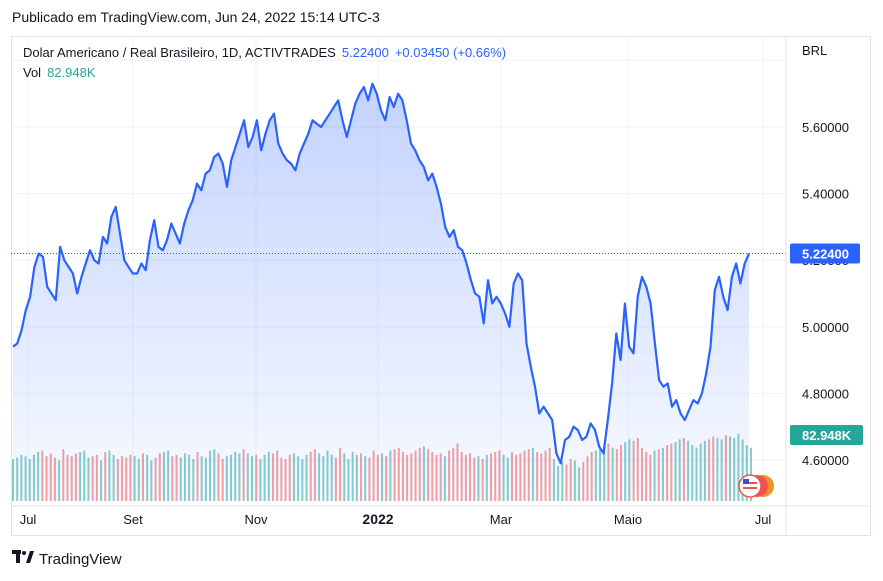  I want to click on price-tick-label: 4.80000, so click(825, 393).